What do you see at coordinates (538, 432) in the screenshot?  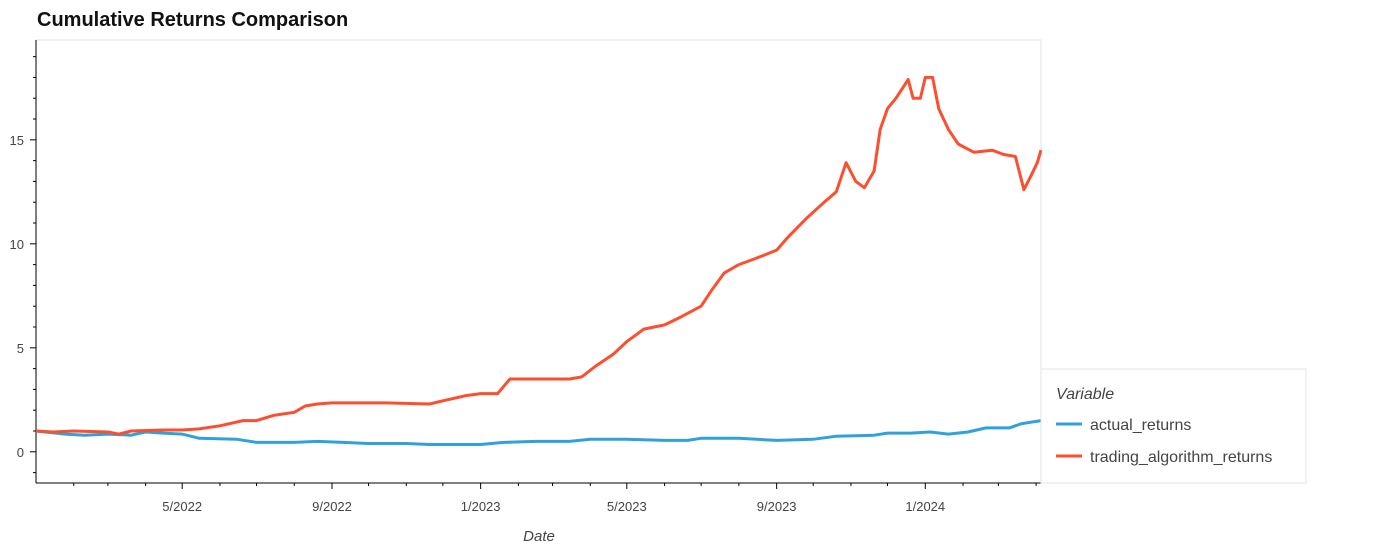 I see `series-line-actual-returns` at bounding box center [538, 432].